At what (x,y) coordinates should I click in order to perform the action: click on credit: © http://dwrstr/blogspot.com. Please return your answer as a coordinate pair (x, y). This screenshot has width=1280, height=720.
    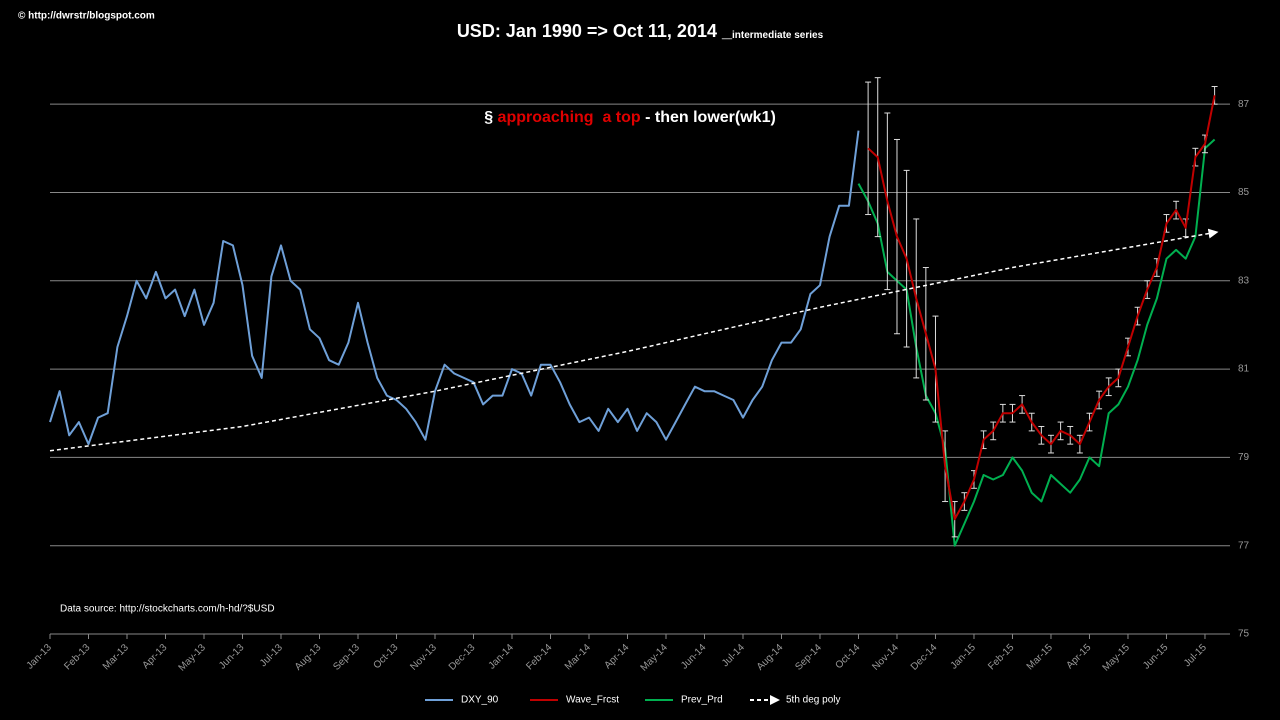
    Looking at the image, I should click on (86, 16).